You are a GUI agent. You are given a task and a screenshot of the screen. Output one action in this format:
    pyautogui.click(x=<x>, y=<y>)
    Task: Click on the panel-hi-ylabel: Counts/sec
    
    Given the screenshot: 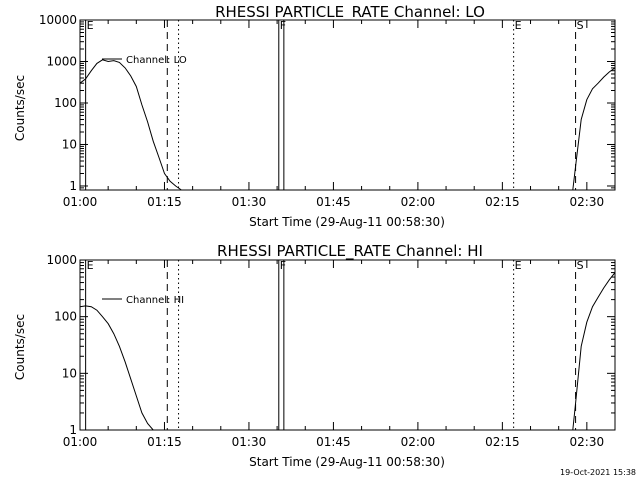 What is the action you would take?
    pyautogui.click(x=20, y=347)
    